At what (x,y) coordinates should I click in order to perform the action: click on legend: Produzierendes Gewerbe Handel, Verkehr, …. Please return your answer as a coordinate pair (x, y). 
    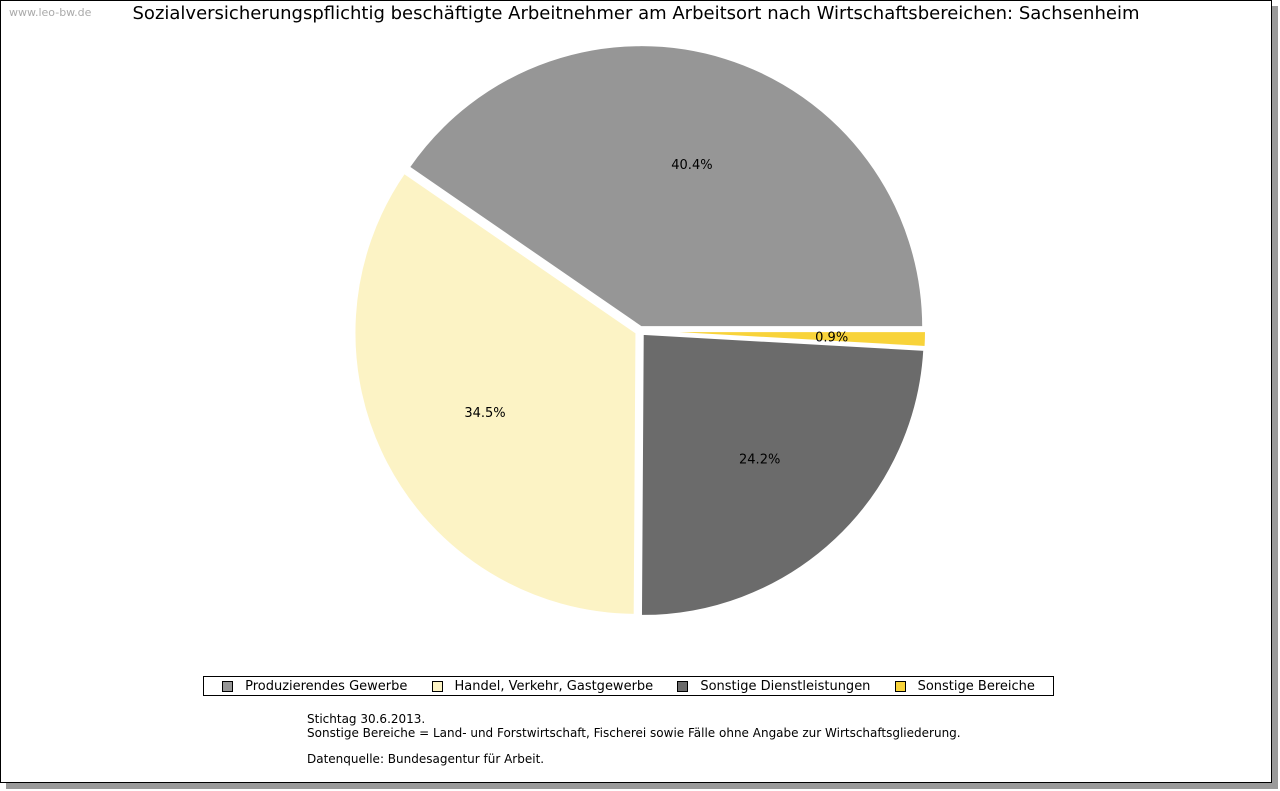
    Looking at the image, I should click on (628, 686).